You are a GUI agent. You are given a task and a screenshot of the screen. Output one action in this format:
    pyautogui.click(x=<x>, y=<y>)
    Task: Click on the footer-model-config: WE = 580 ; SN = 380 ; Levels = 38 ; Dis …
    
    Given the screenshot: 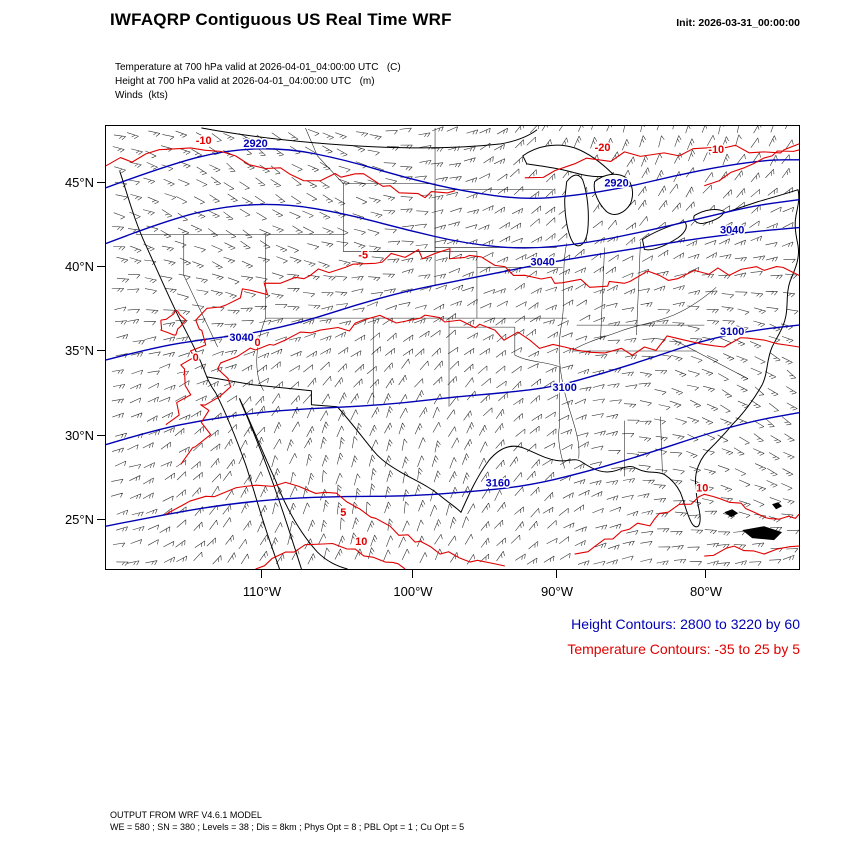 What is the action you would take?
    pyautogui.click(x=287, y=827)
    